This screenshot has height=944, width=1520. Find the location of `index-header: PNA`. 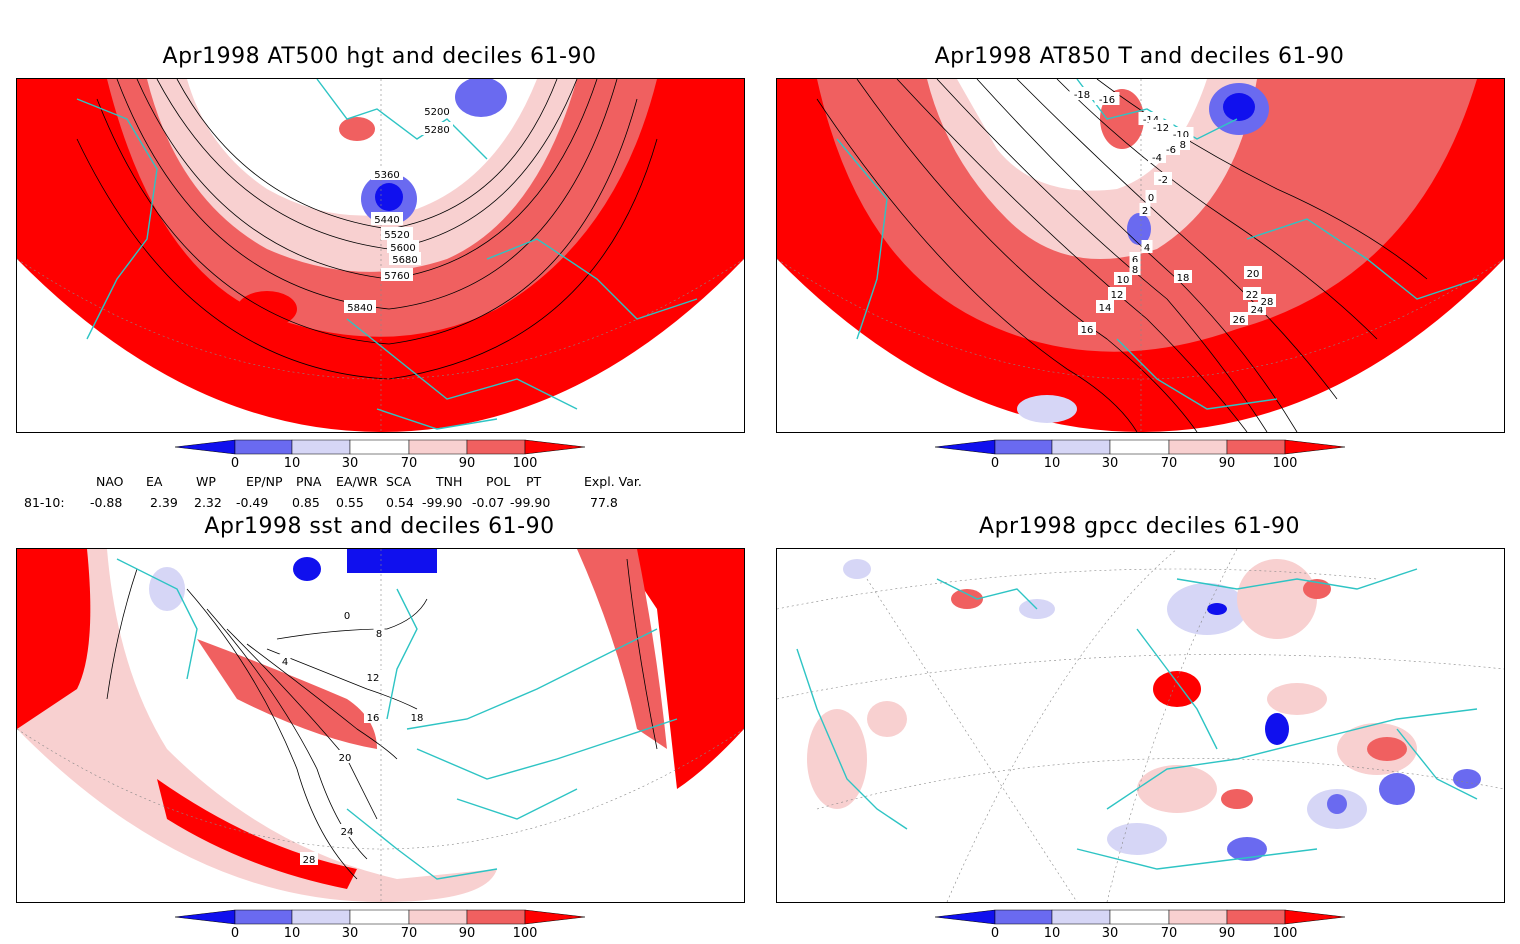

index-header: PNA is located at coordinates (309, 481).